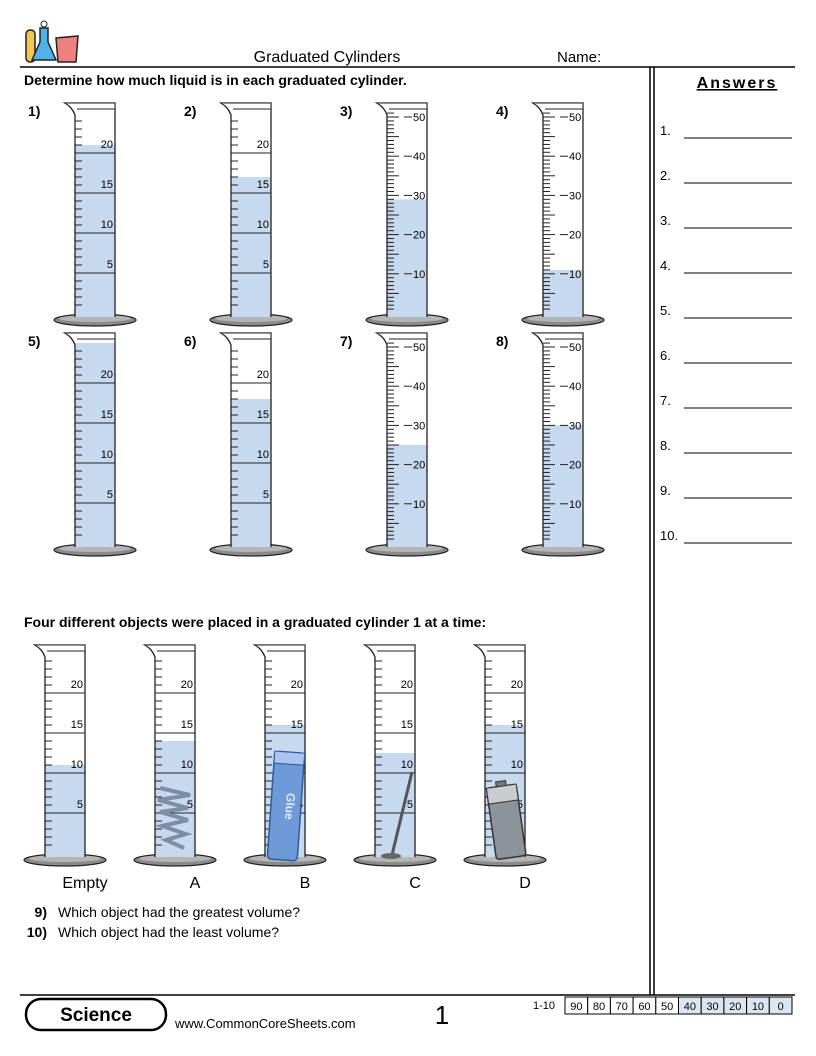  What do you see at coordinates (665, 400) in the screenshot?
I see `answer-number: 7.` at bounding box center [665, 400].